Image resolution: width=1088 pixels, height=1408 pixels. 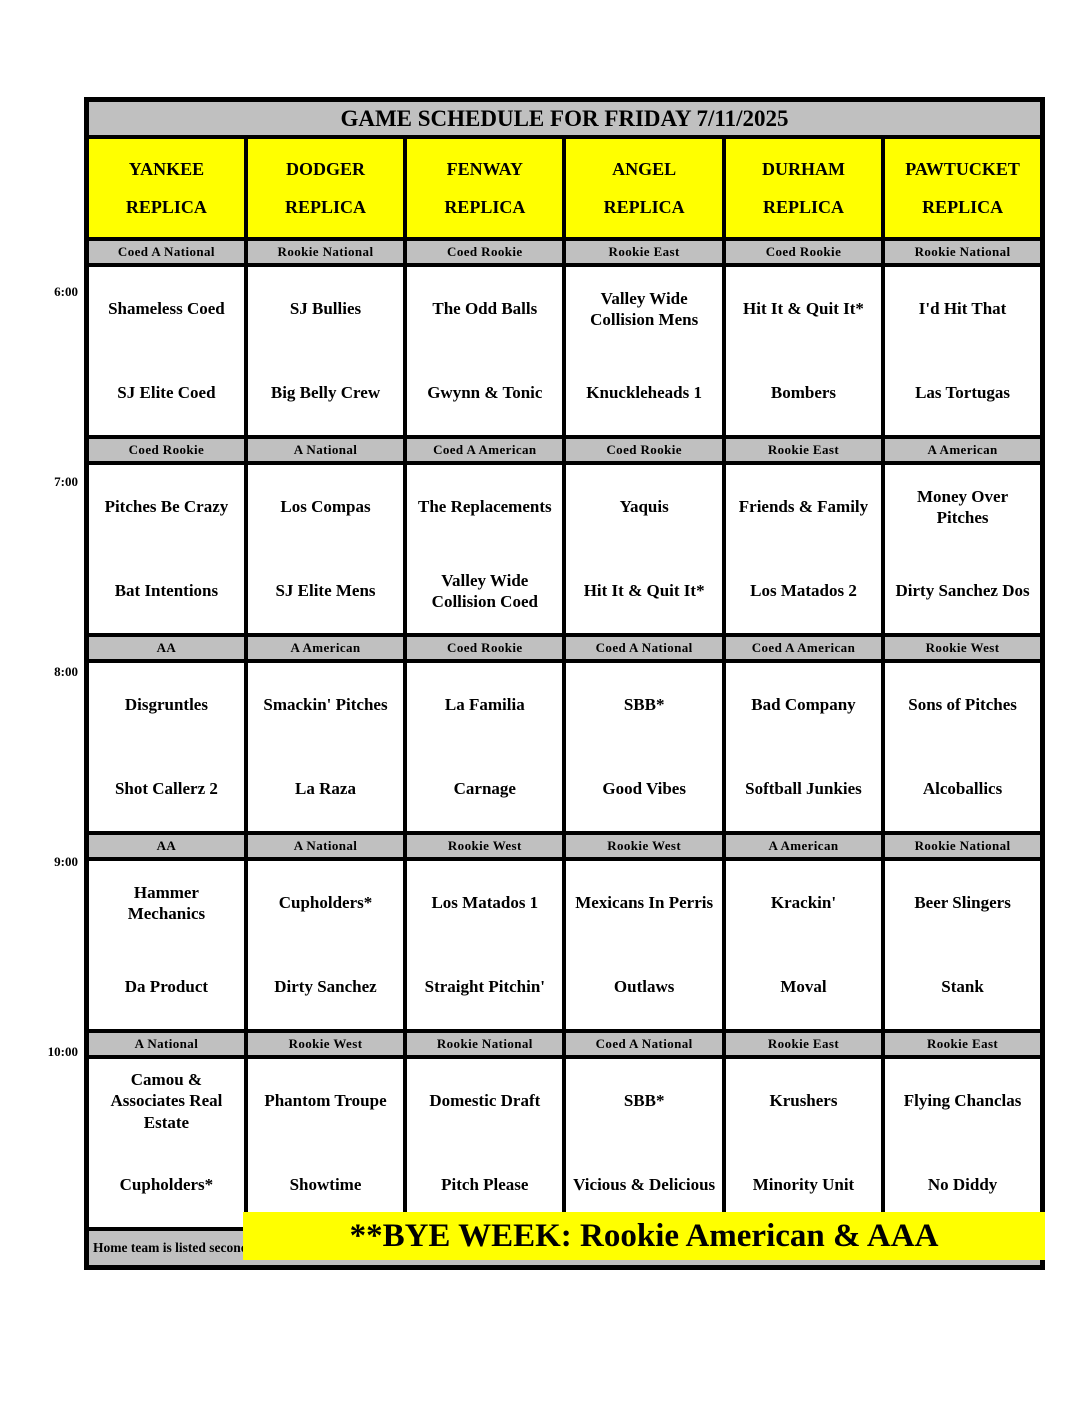 I want to click on division-label: Coed A National, so click(x=644, y=1044).